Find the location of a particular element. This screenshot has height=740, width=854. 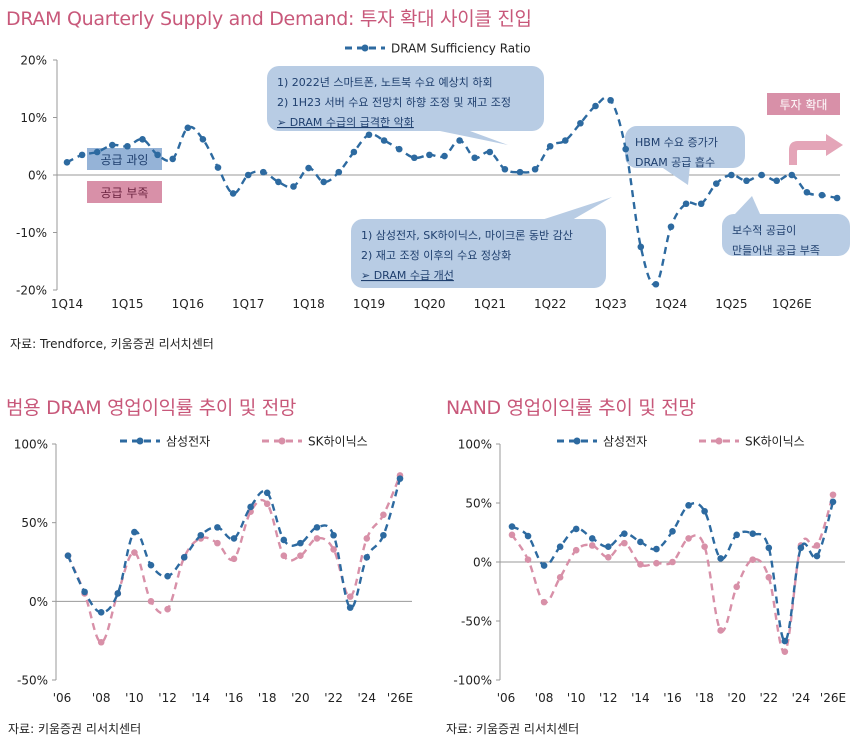

main-ytick-label: -10% is located at coordinates (31, 233).